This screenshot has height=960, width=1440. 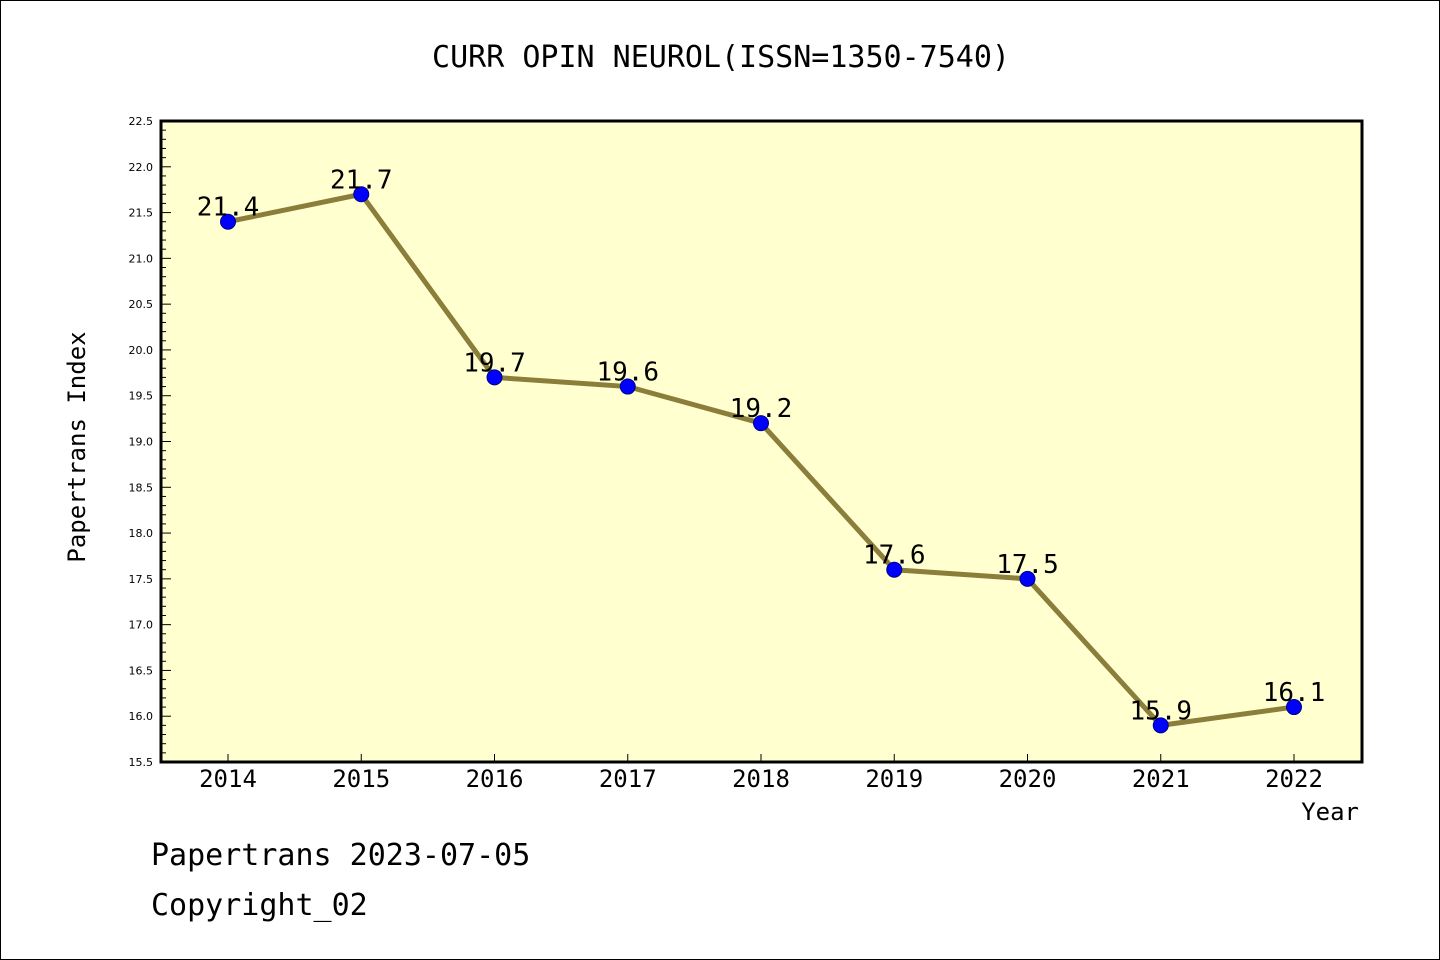 I want to click on y-tick-label: 20.0, so click(x=141, y=350).